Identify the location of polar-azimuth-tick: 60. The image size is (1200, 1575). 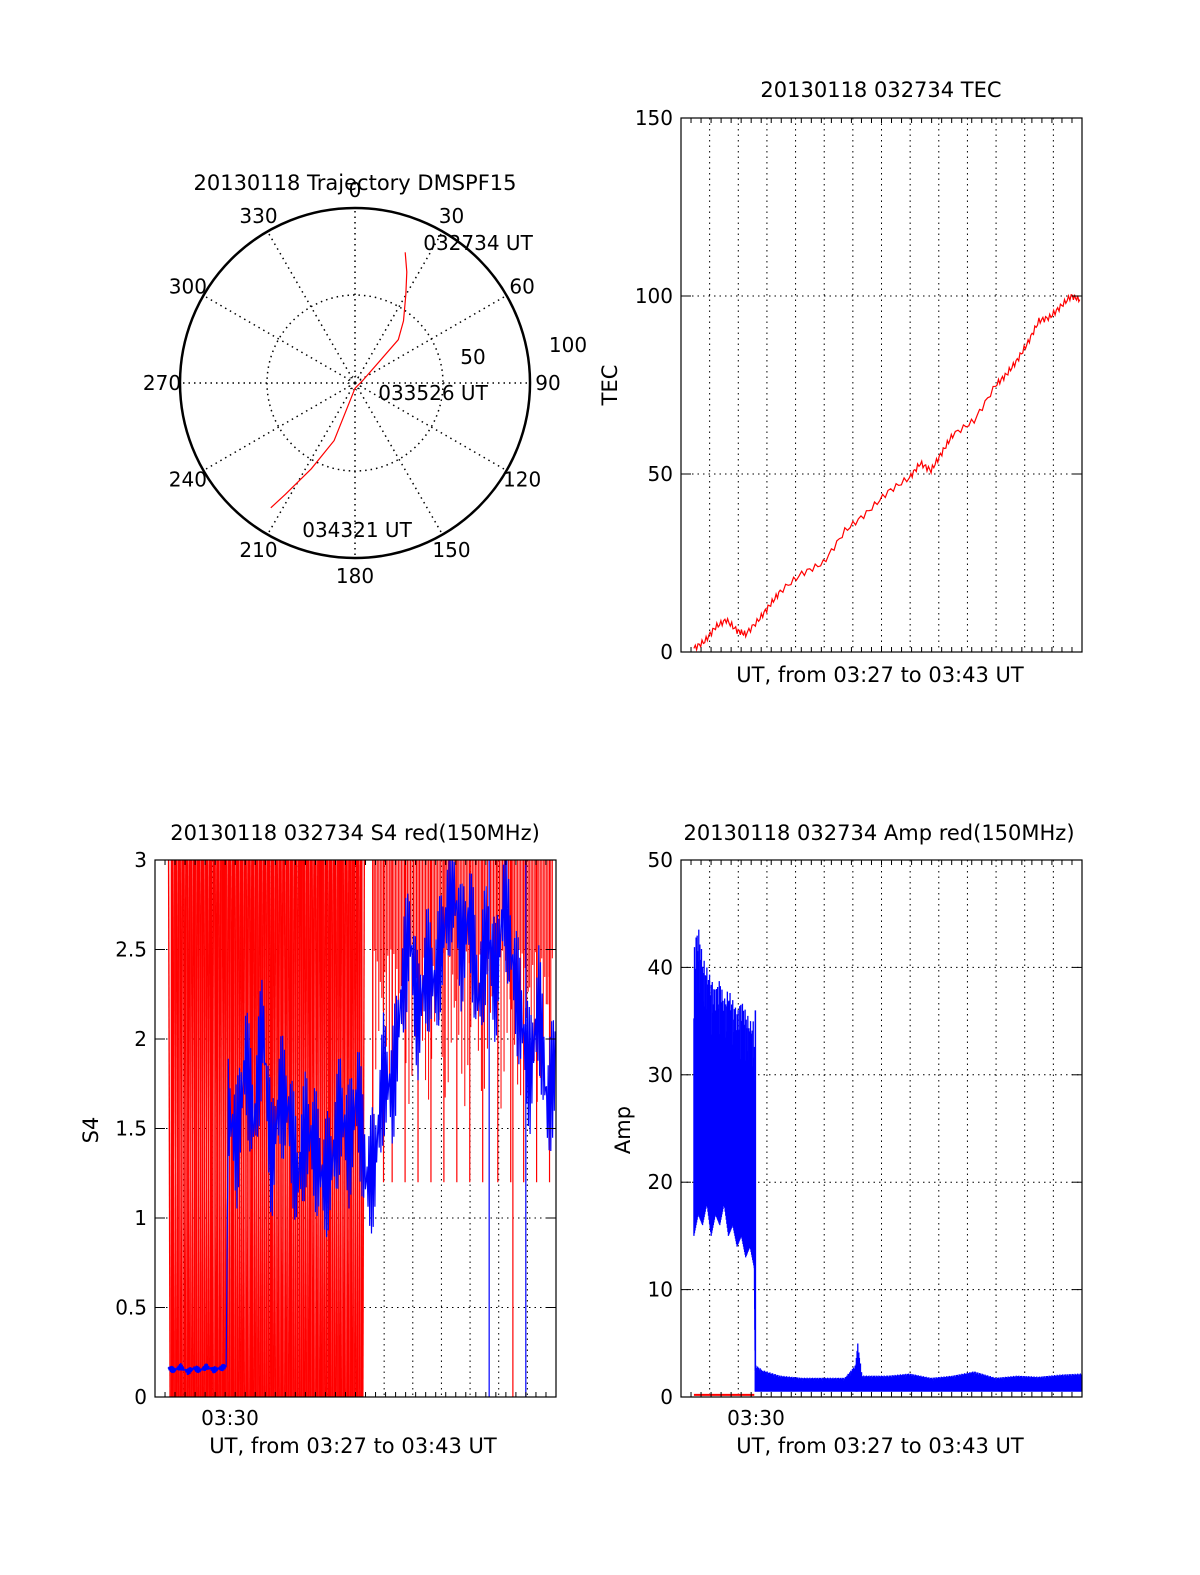
(521, 287).